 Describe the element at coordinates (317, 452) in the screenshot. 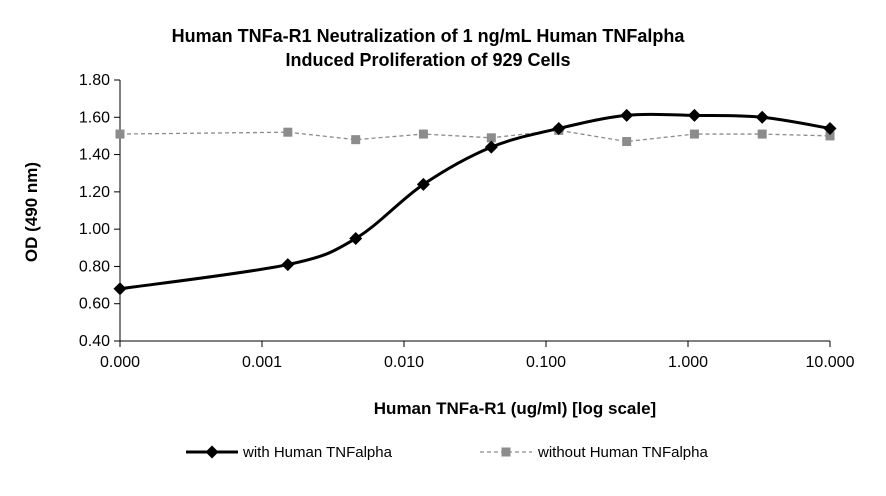

I see `legend-label: with Human TNFalpha` at that location.